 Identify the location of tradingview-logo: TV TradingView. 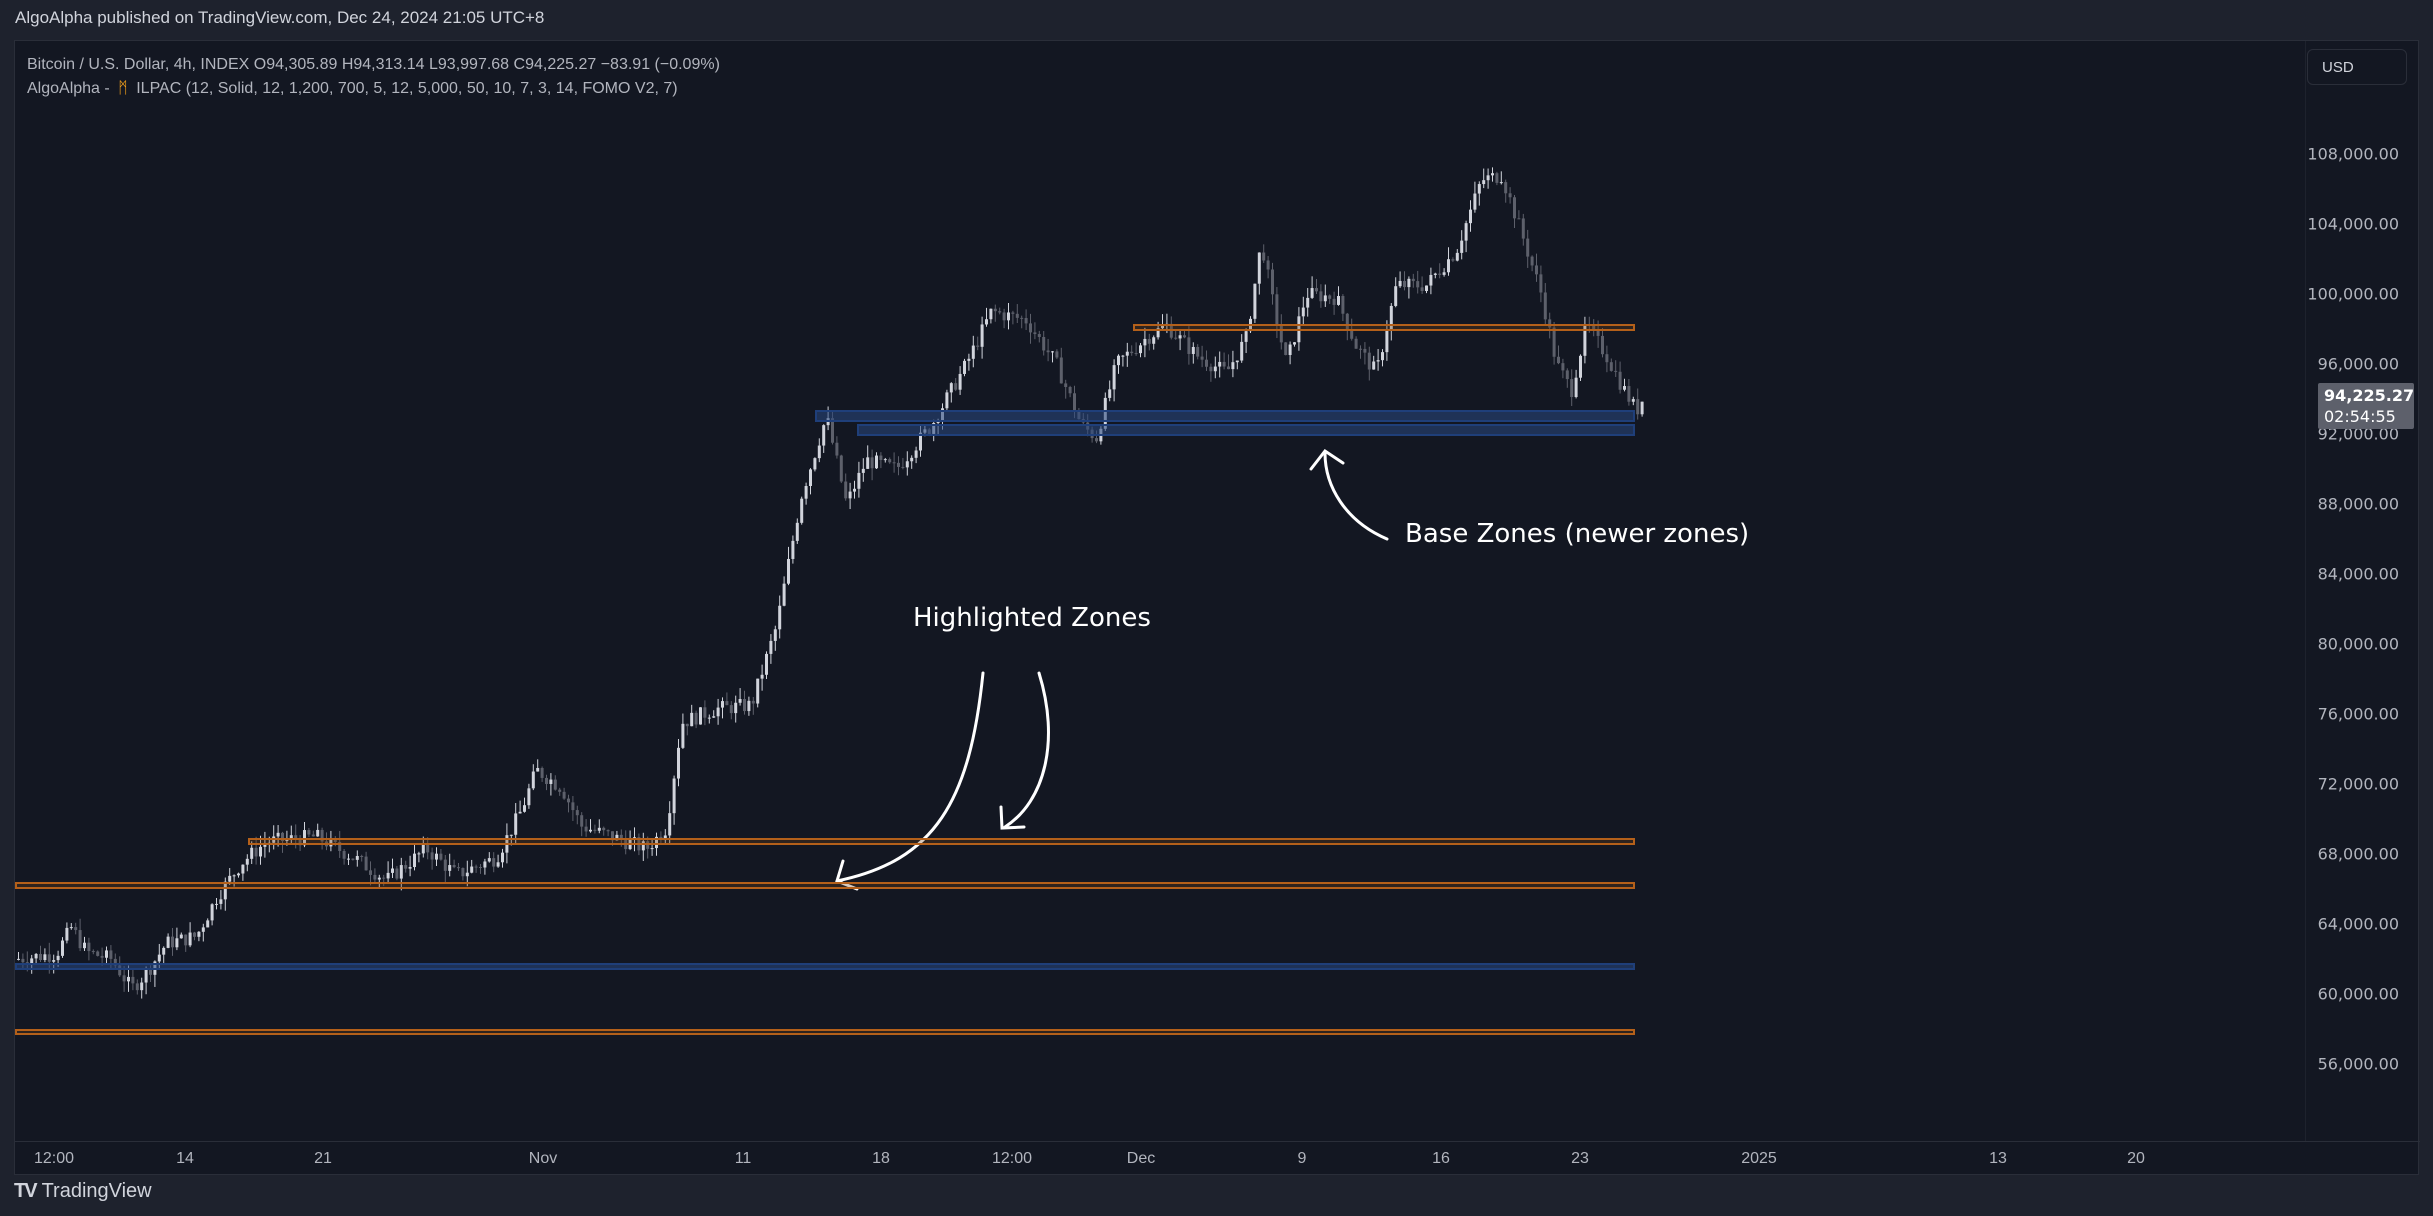
(83, 1191).